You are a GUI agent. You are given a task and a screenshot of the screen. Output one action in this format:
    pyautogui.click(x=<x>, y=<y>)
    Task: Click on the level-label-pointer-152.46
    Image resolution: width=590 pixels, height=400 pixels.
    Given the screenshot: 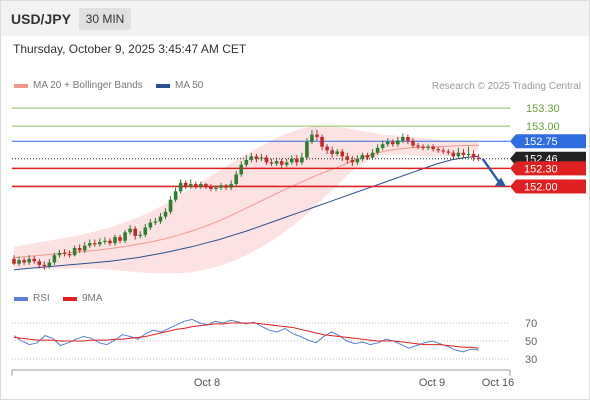 What is the action you would take?
    pyautogui.click(x=513, y=158)
    